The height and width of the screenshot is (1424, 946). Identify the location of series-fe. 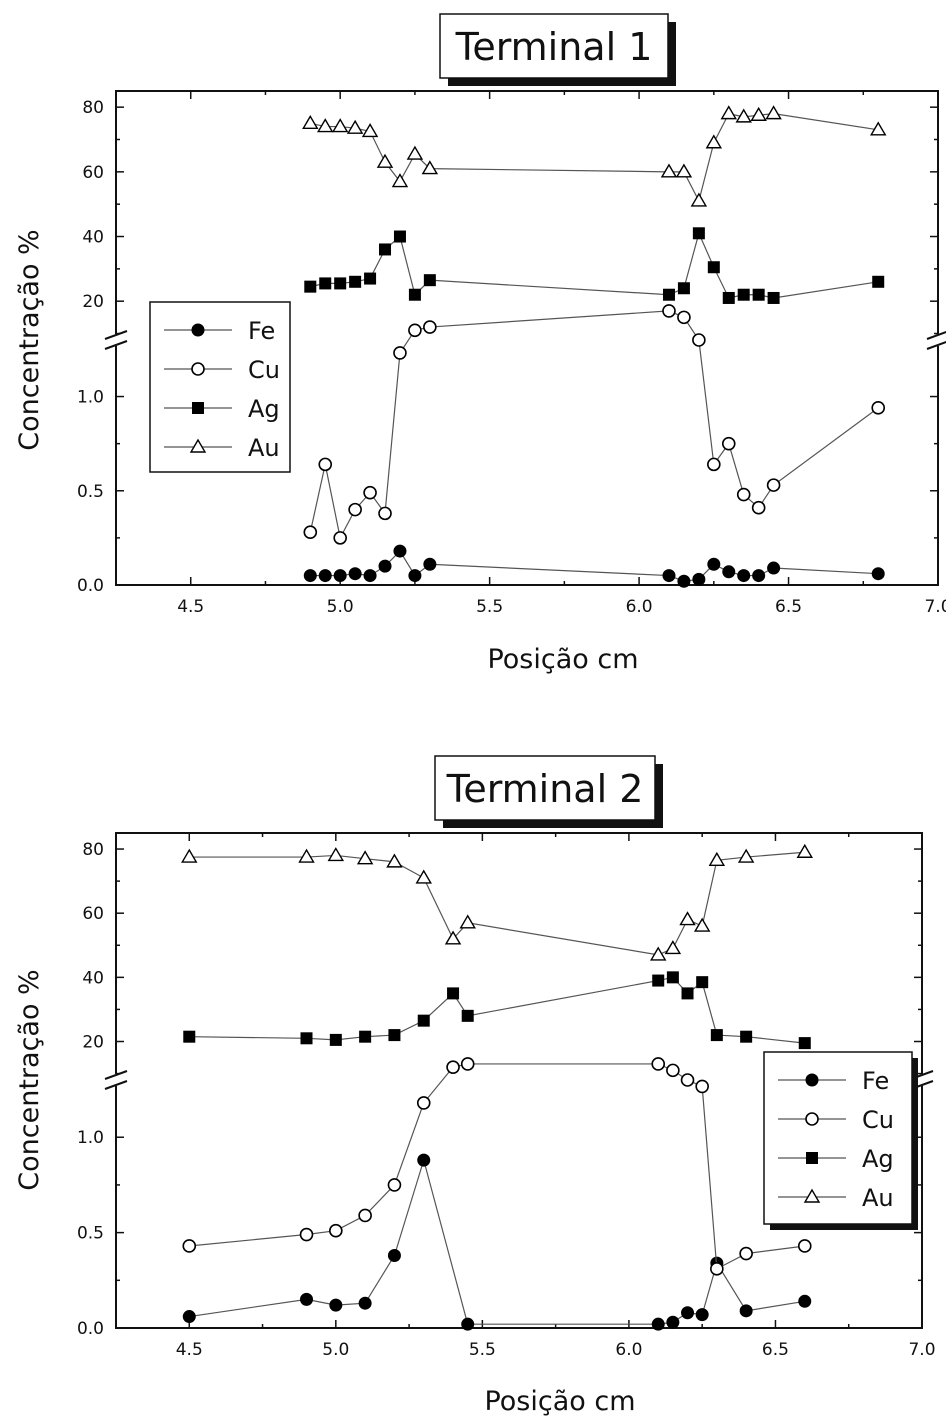
(497, 1242).